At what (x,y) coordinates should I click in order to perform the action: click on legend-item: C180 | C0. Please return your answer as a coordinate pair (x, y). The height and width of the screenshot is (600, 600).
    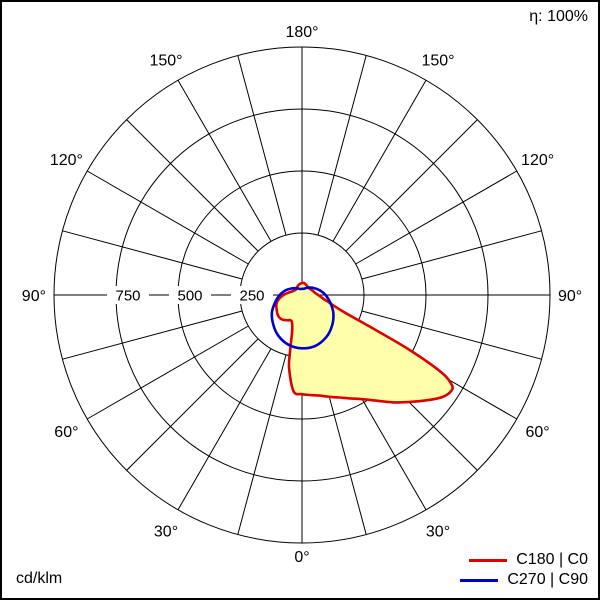
    Looking at the image, I should click on (524, 560).